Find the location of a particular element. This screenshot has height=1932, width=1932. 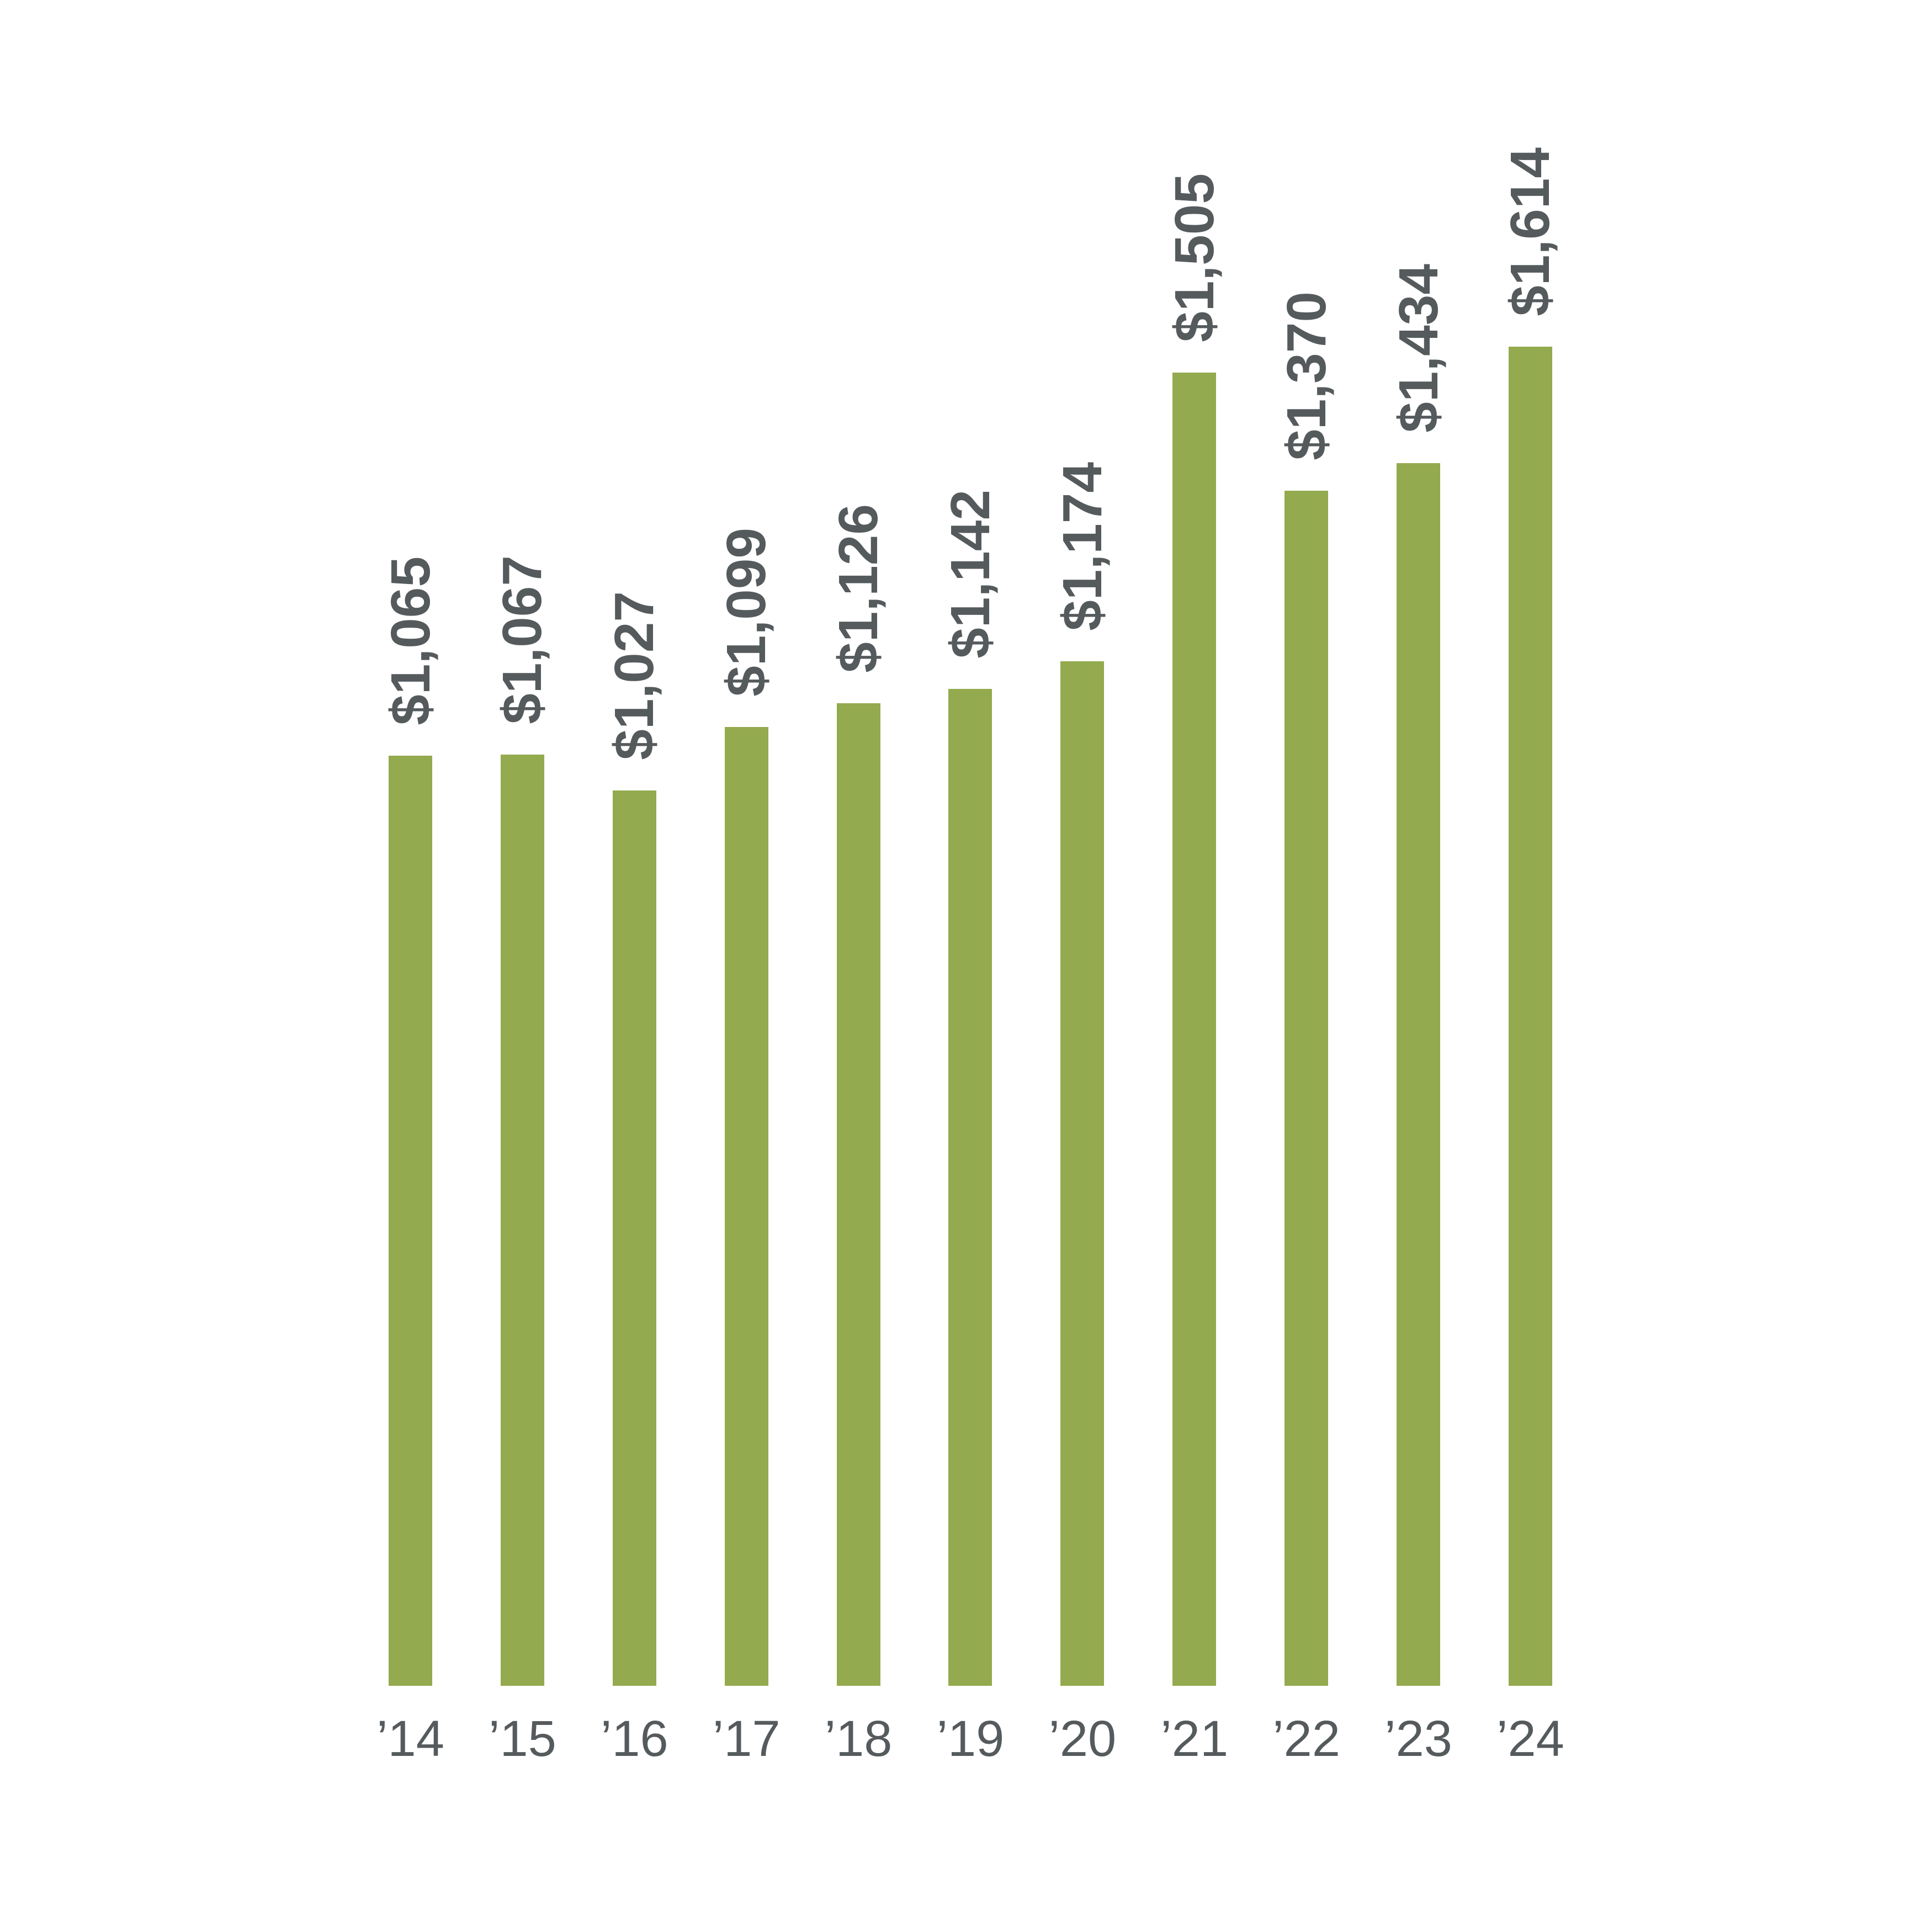

x-axis-label: ’14 is located at coordinates (410, 1739).